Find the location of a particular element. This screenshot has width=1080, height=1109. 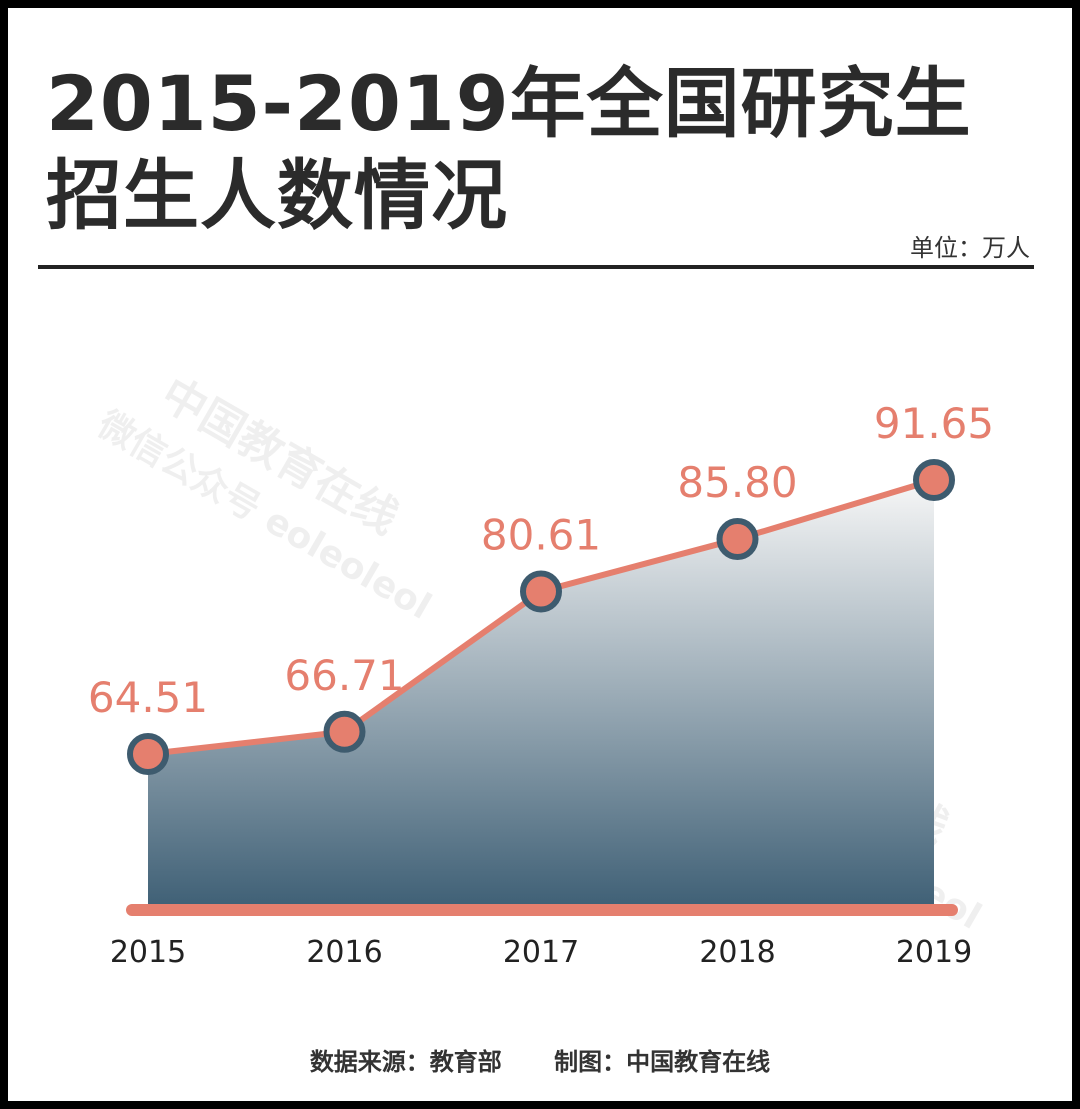

x-tick-2017: 2017 is located at coordinates (541, 952).